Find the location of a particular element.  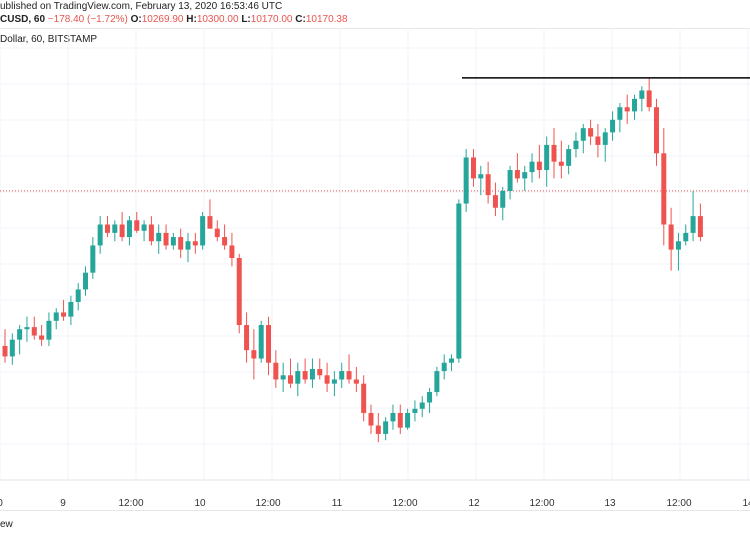

x-tick-label: 13 is located at coordinates (610, 503).